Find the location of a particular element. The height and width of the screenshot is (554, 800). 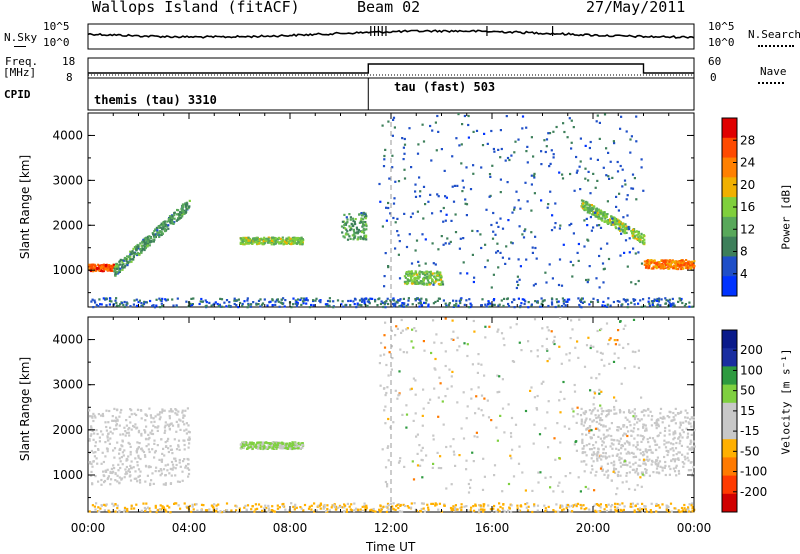

colorbar-tick-label: -200 is located at coordinates (753, 492).